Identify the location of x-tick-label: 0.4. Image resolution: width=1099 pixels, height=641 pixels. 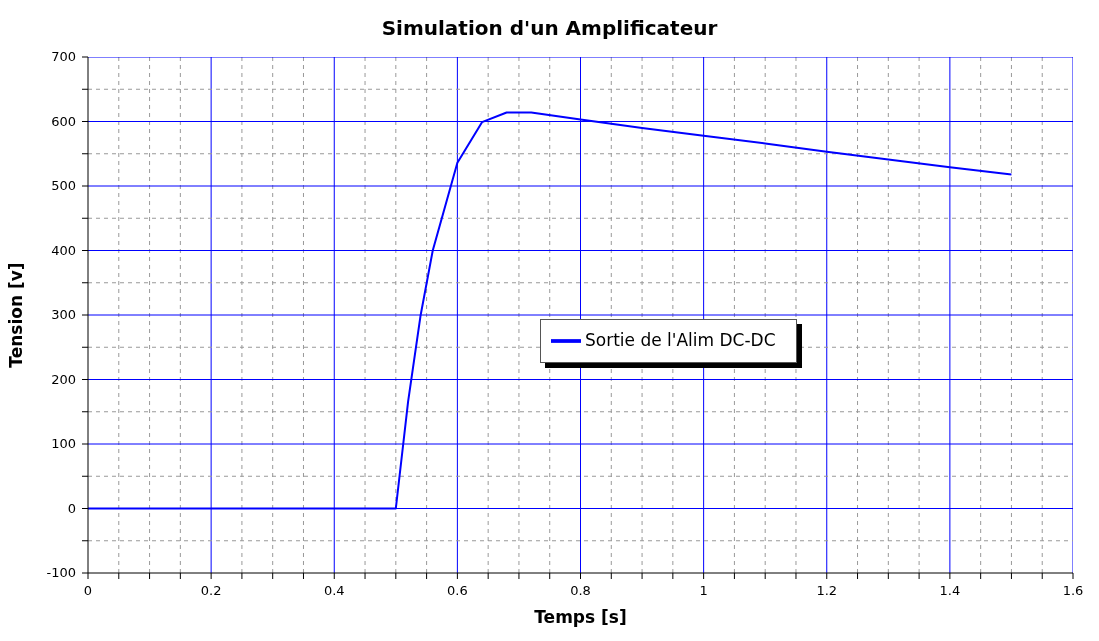
(334, 590).